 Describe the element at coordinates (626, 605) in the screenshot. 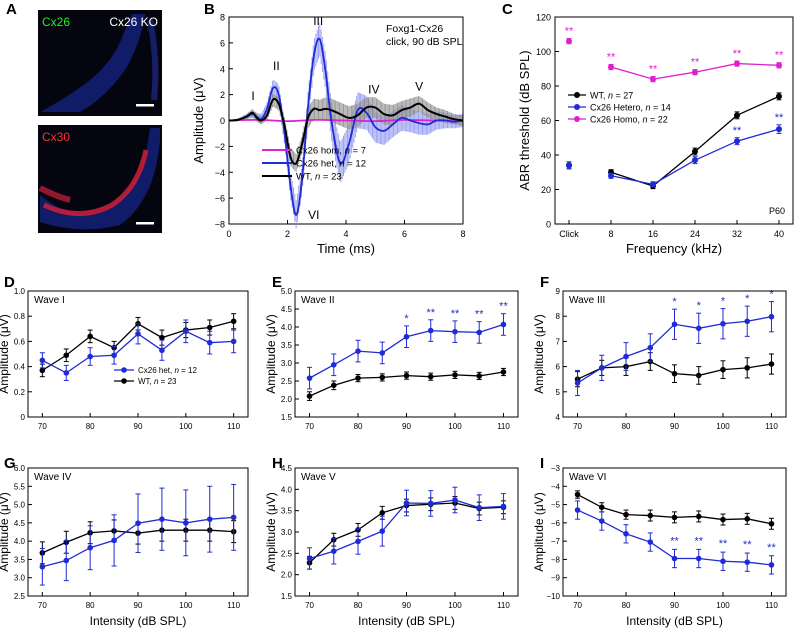

I see `x-tick-label-i: 80` at that location.